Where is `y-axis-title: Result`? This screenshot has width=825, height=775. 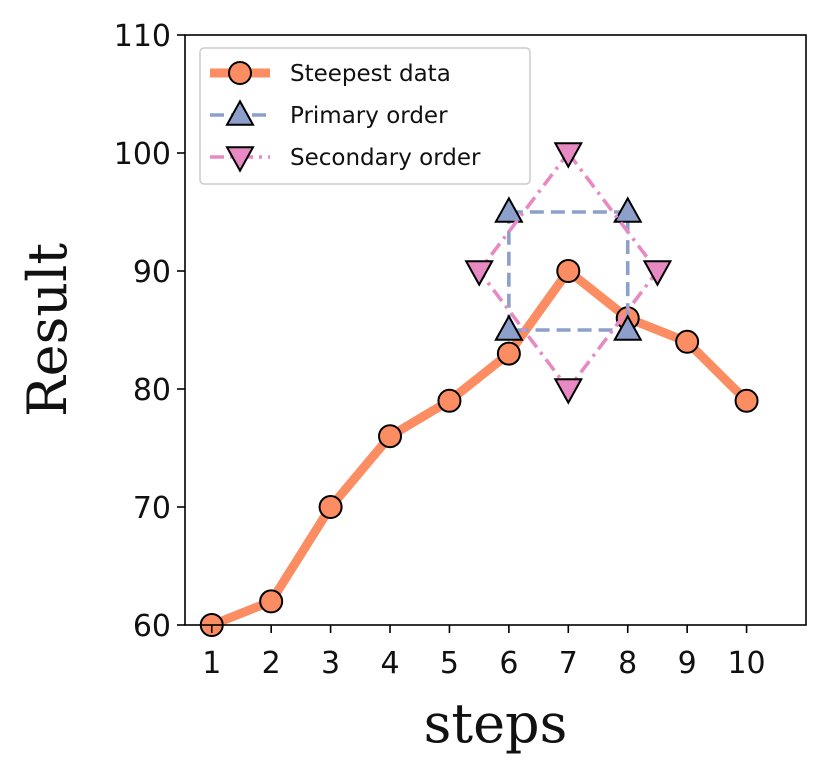
y-axis-title: Result is located at coordinates (47, 330).